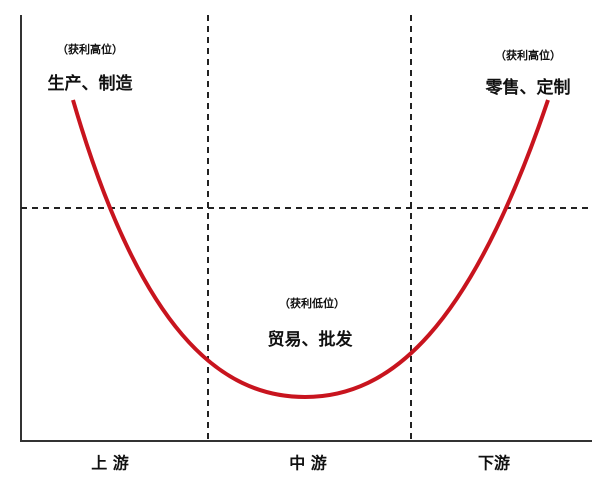 The width and height of the screenshot is (600, 486). I want to click on axis-label: 中 游, so click(308, 463).